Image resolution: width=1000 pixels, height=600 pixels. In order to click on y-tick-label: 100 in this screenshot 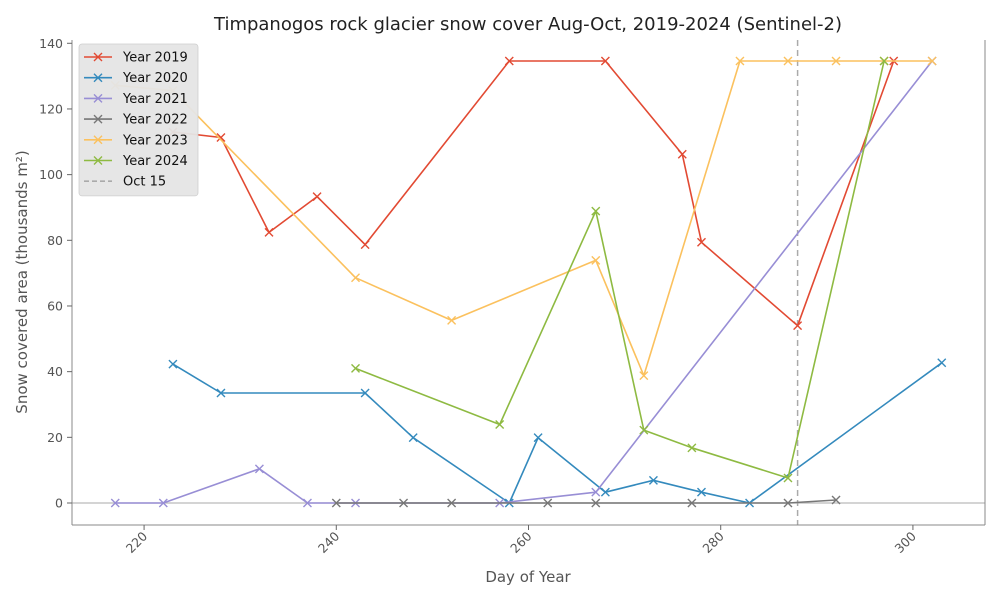, I will do `click(51, 174)`.